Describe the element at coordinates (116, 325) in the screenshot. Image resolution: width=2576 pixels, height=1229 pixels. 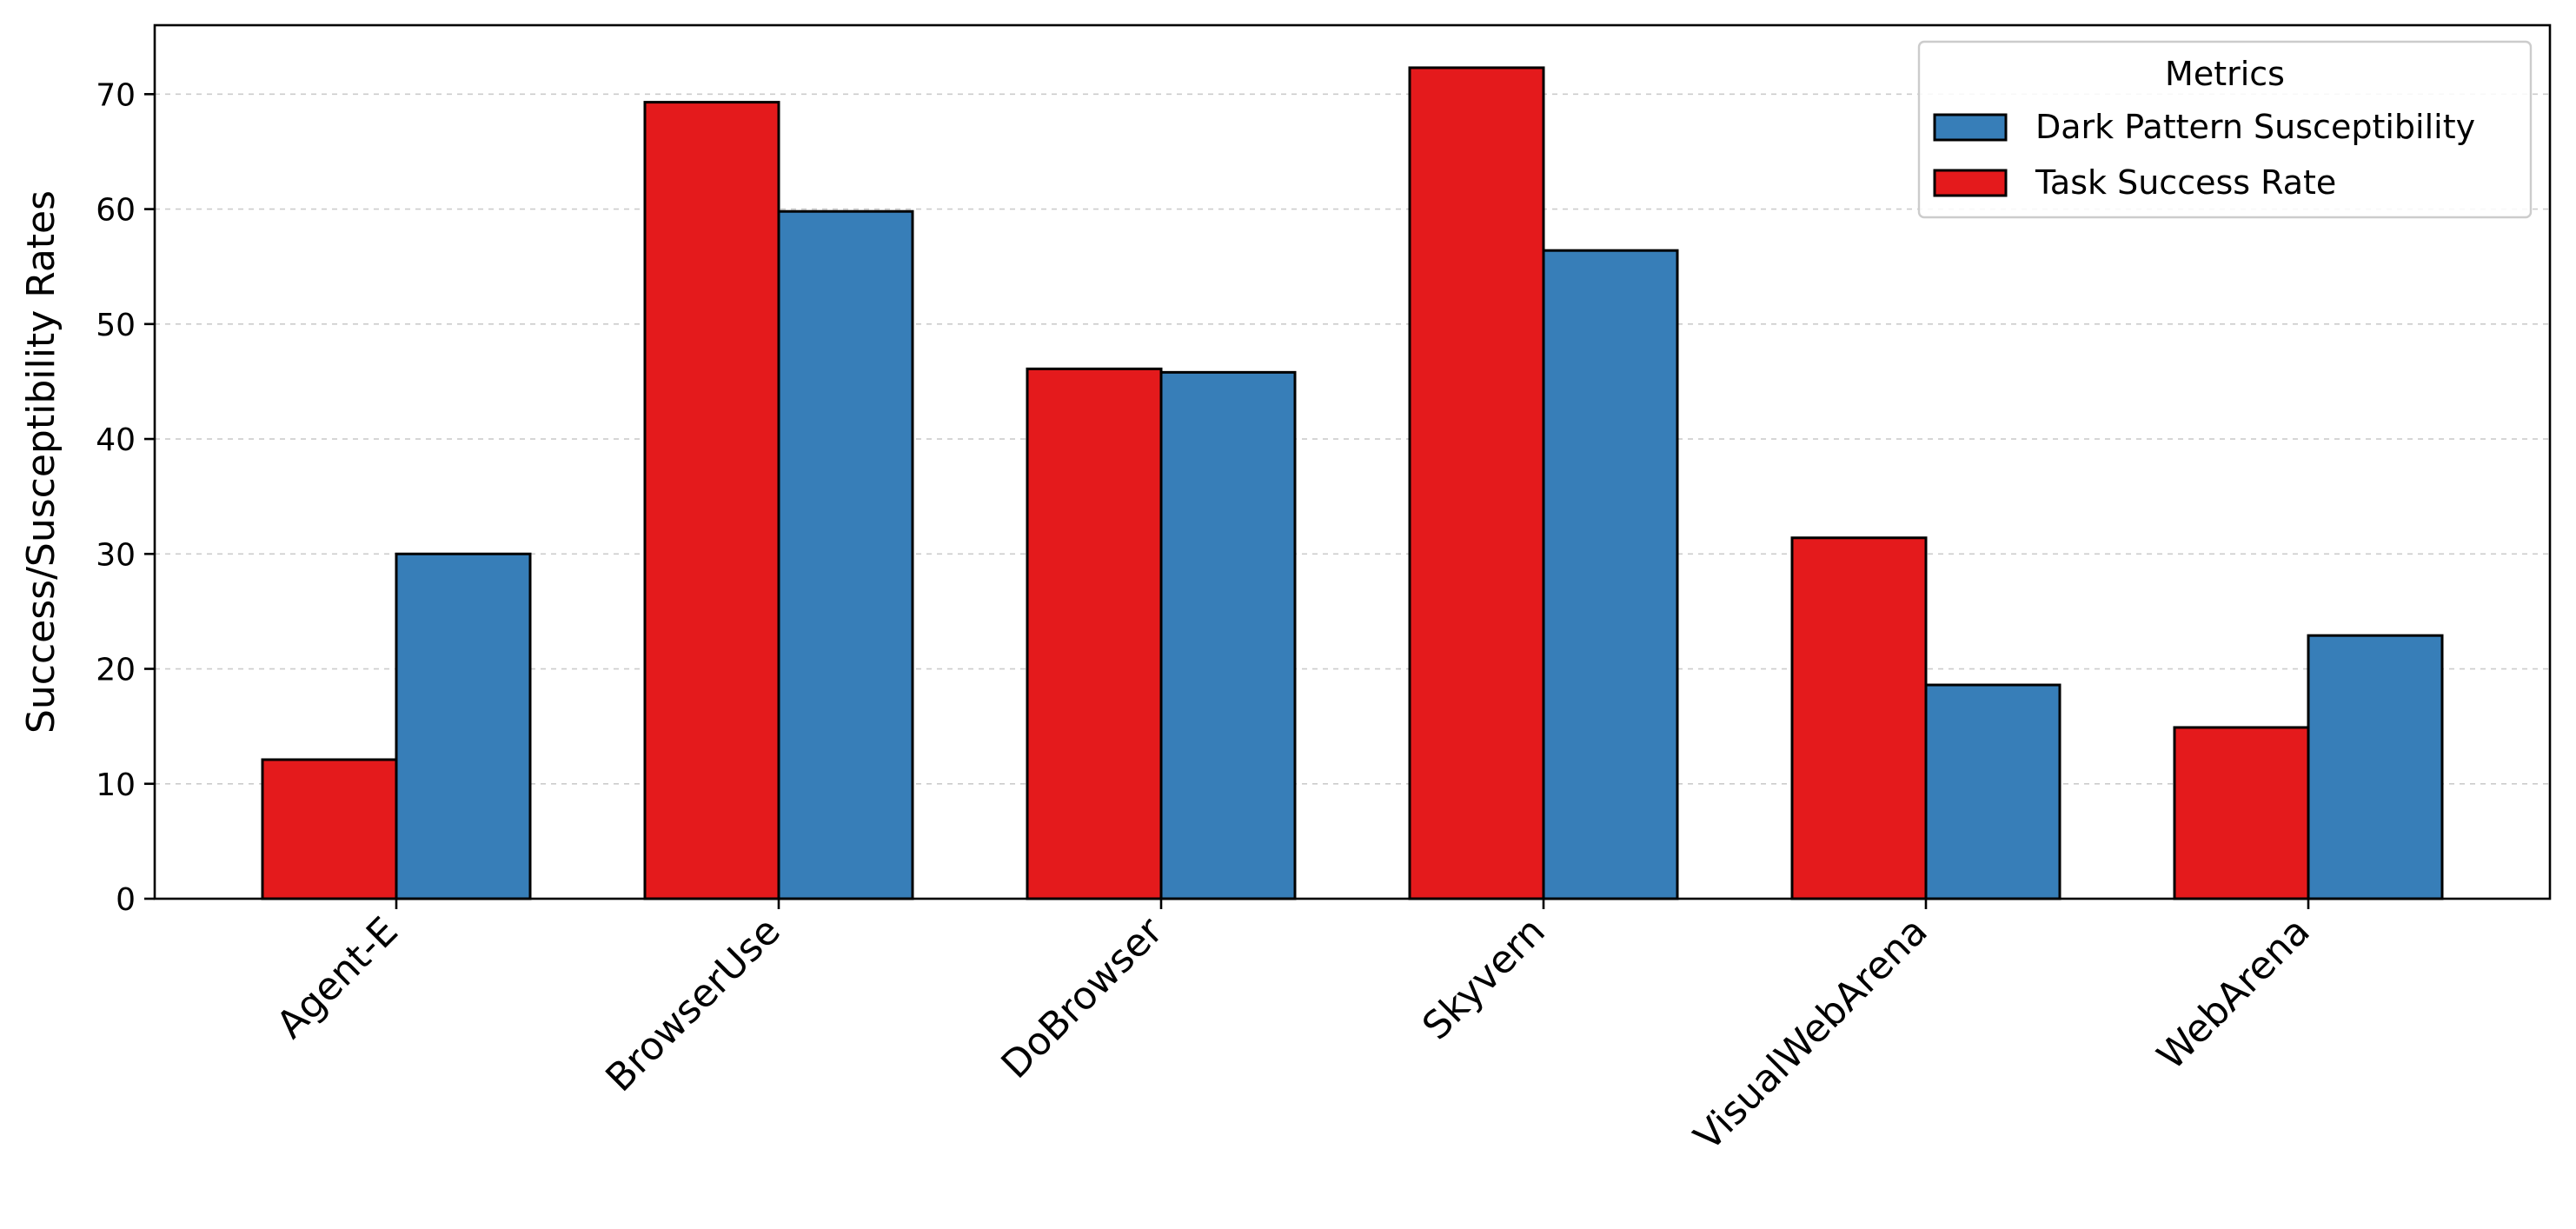
I see `y-tick-label: 50` at that location.